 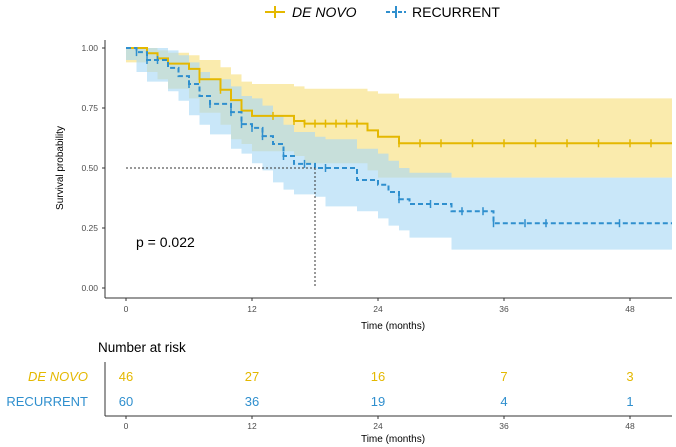 I want to click on legend-item-de-novo: DE NOVO, so click(x=311, y=12).